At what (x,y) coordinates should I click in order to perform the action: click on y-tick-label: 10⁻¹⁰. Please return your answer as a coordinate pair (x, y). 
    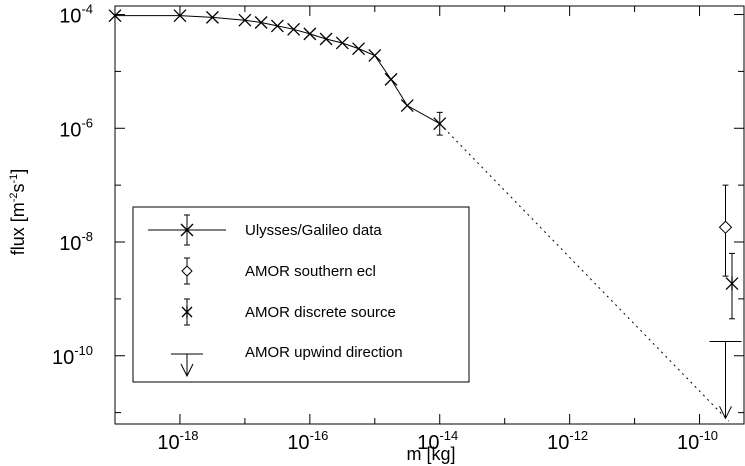
    Looking at the image, I should click on (72, 356).